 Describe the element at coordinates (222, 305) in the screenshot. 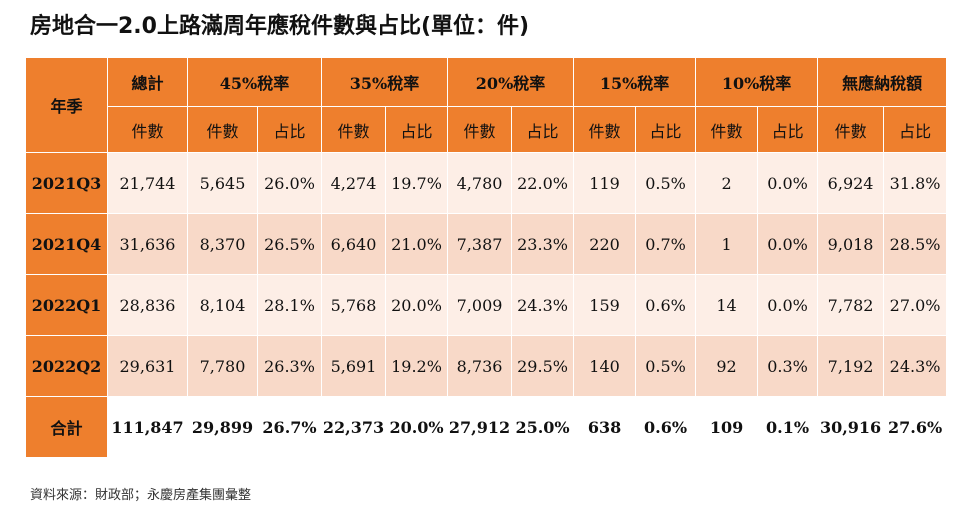

I see `cell: 8,104` at that location.